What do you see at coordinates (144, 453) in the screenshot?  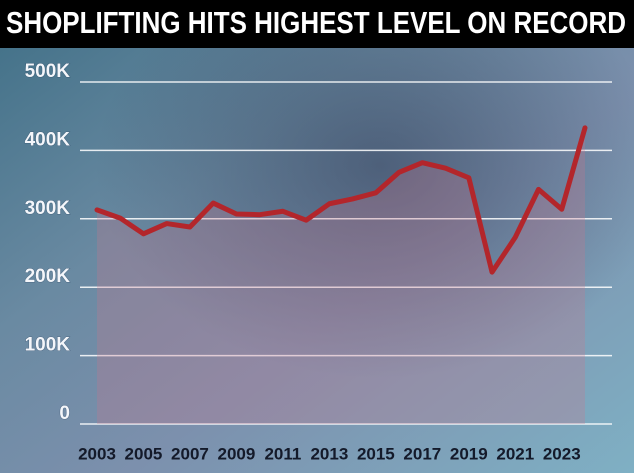 I see `x-tick-label: 2005` at bounding box center [144, 453].